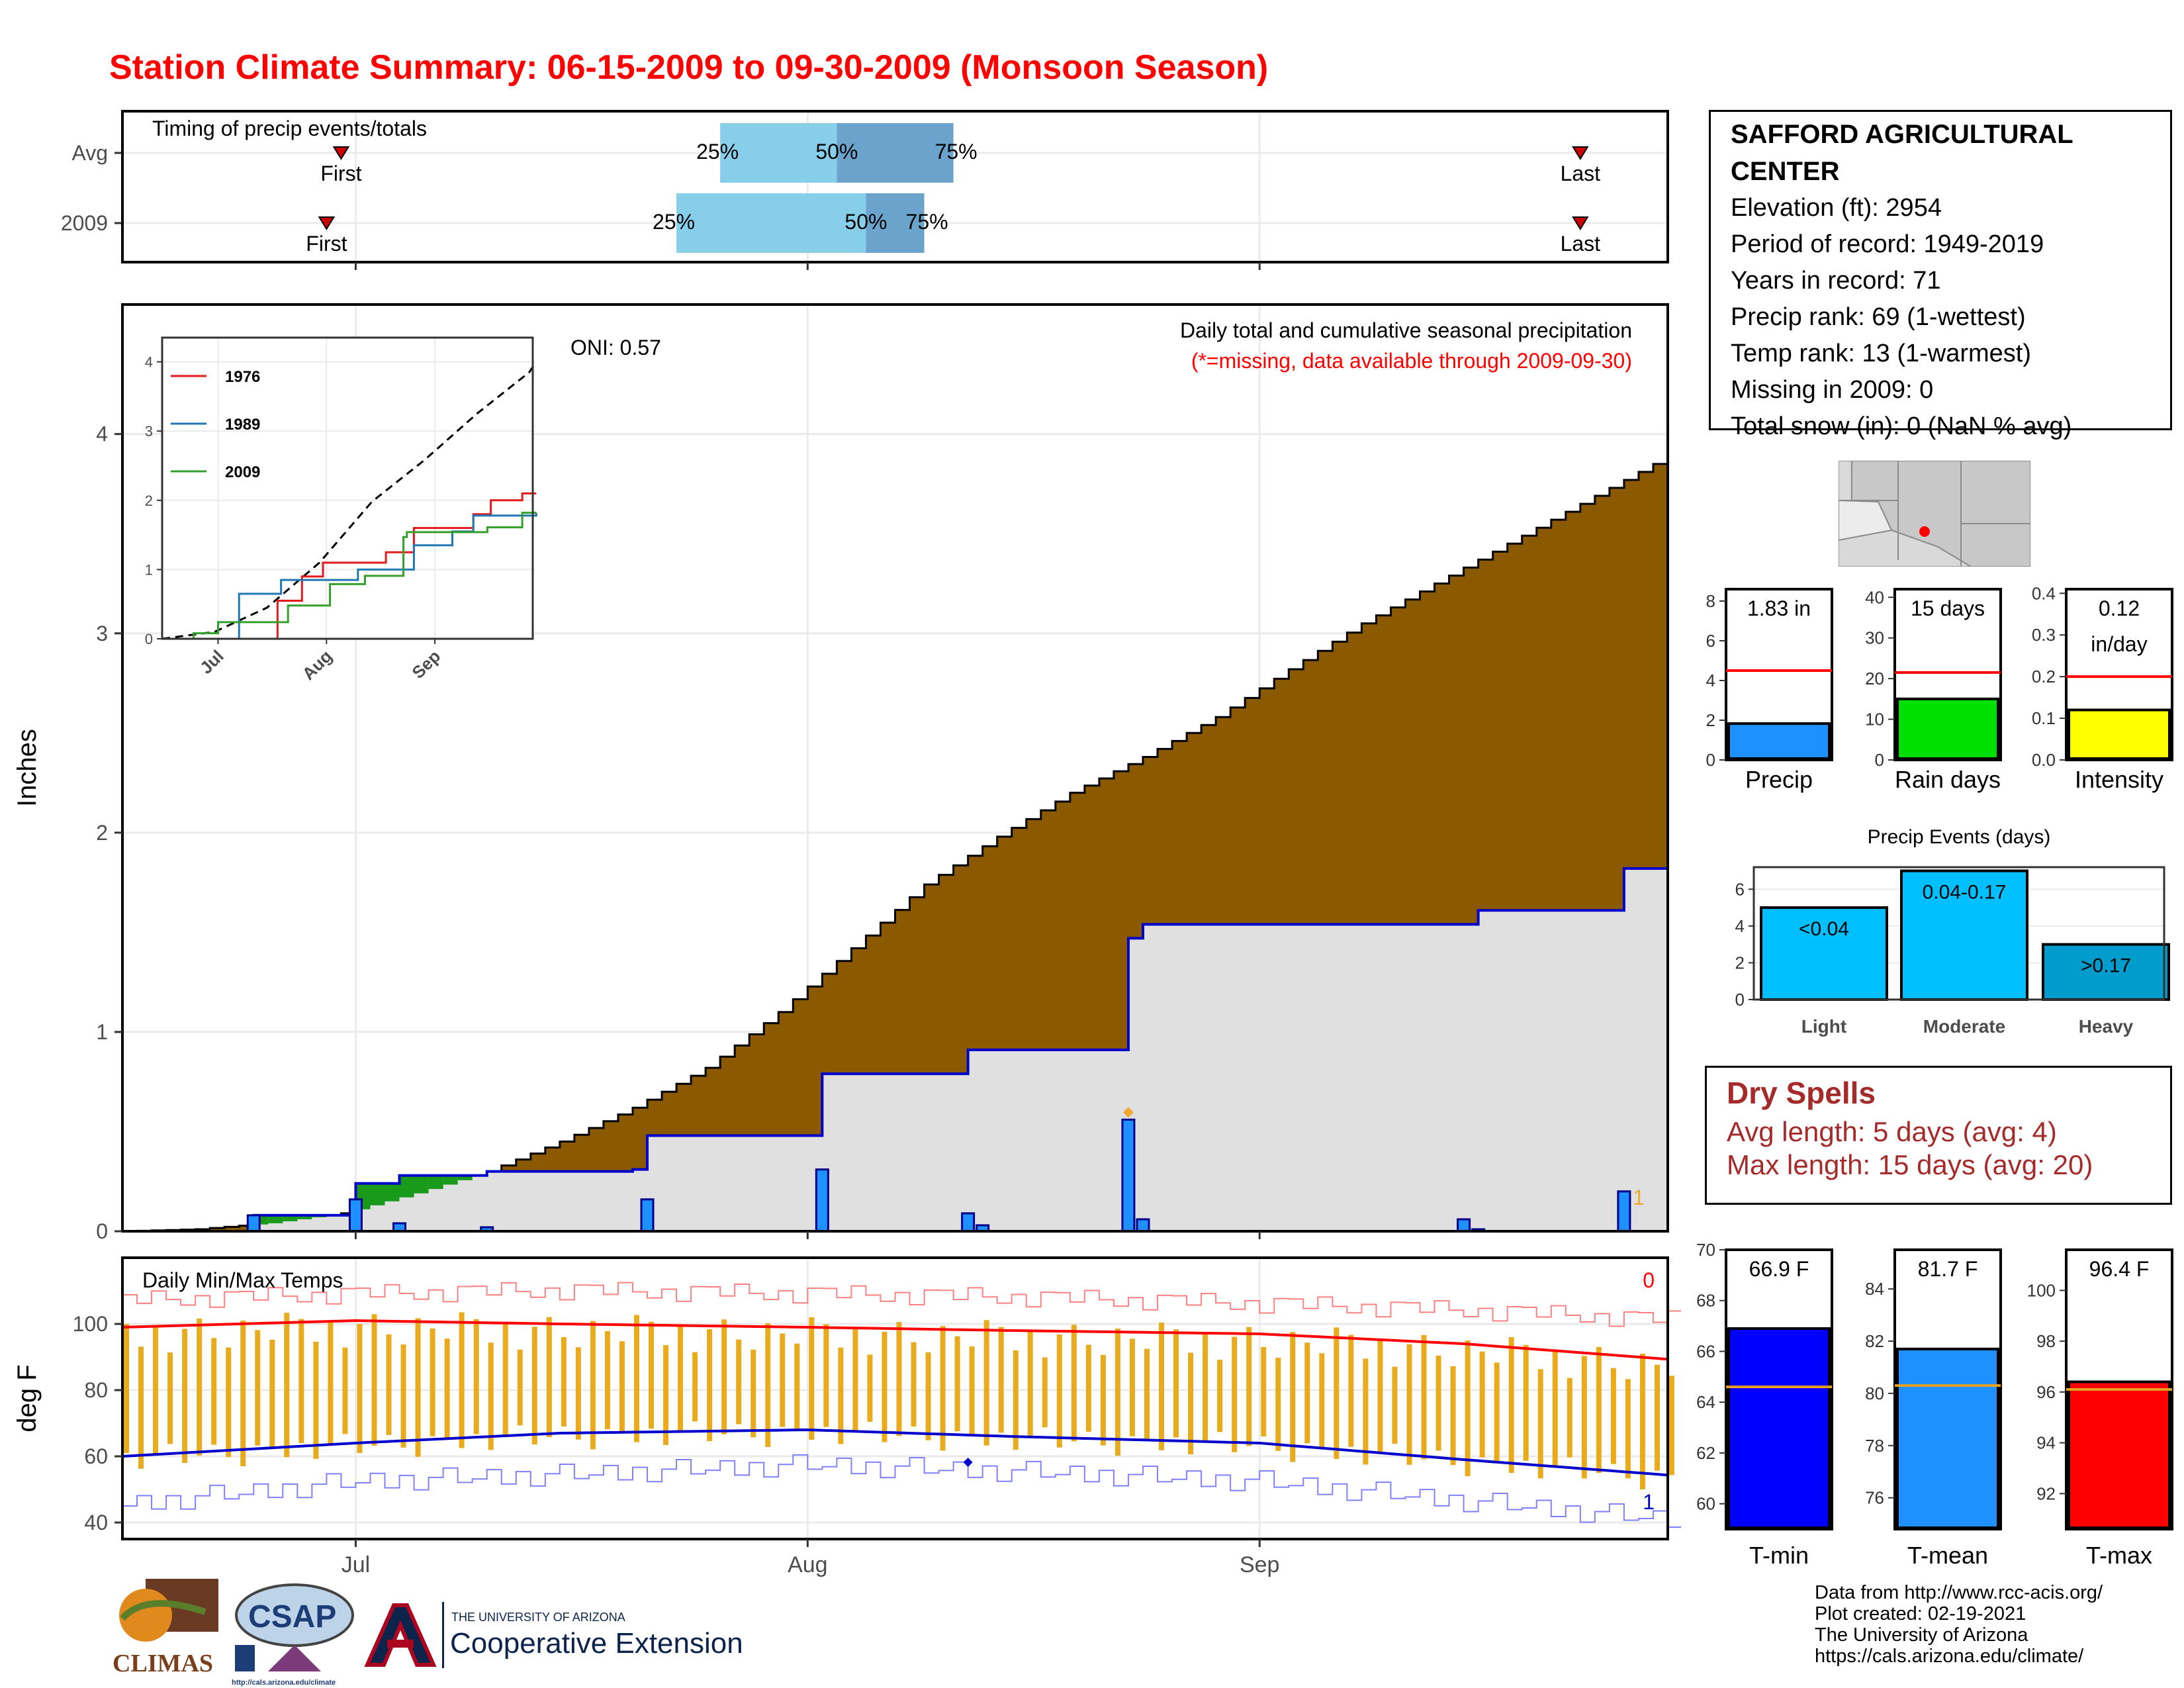  I want to click on precip-total-bar, so click(1779, 741).